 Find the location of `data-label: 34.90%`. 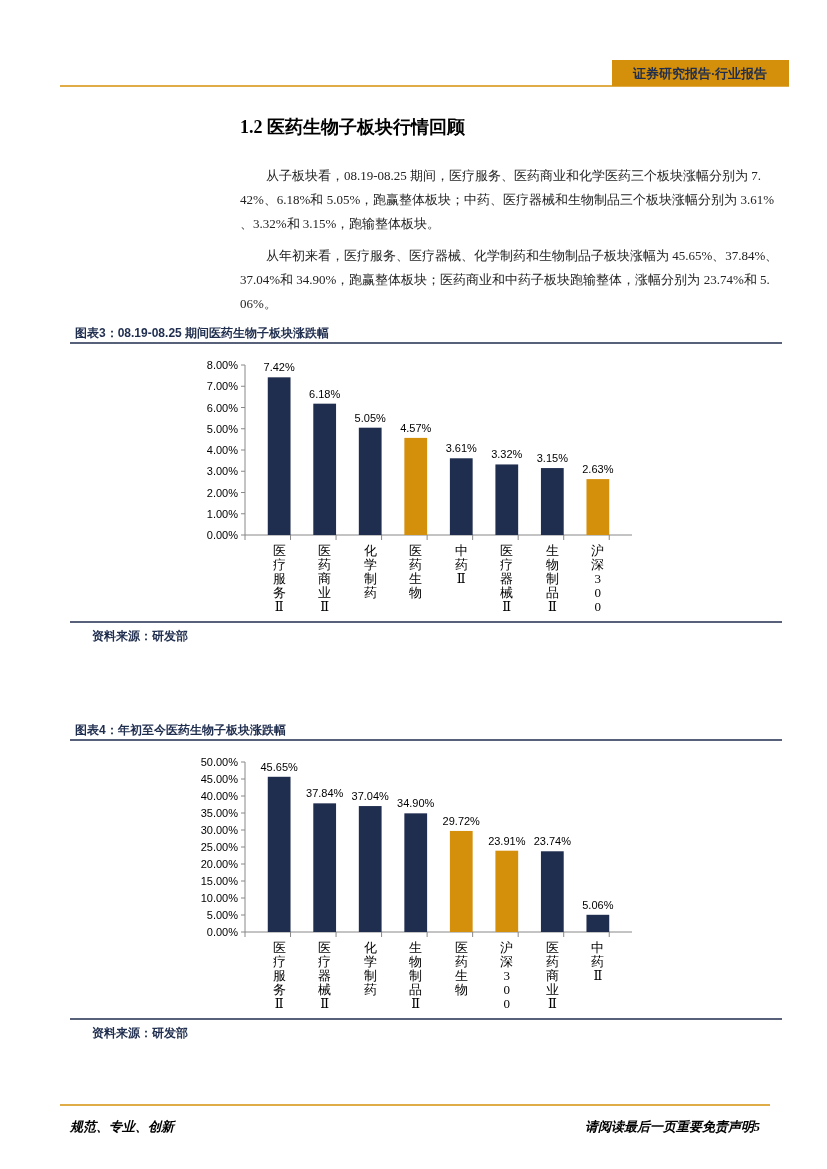

data-label: 34.90% is located at coordinates (416, 803).